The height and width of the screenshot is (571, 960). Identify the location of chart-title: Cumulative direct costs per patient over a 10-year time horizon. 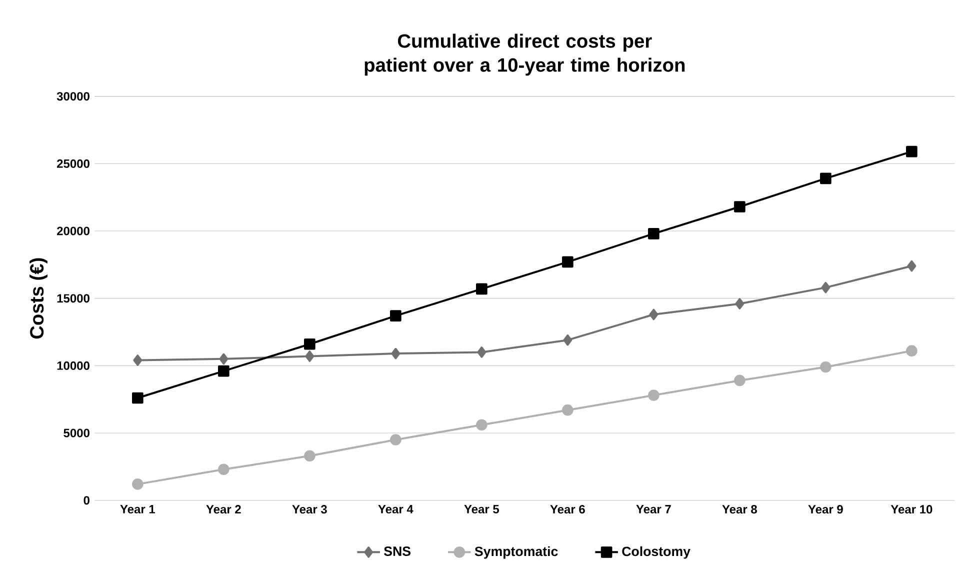
(524, 55).